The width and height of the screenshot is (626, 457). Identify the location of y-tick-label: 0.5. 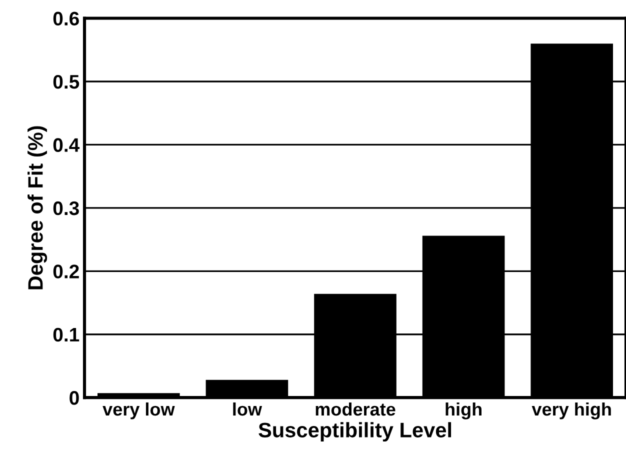
(66, 81).